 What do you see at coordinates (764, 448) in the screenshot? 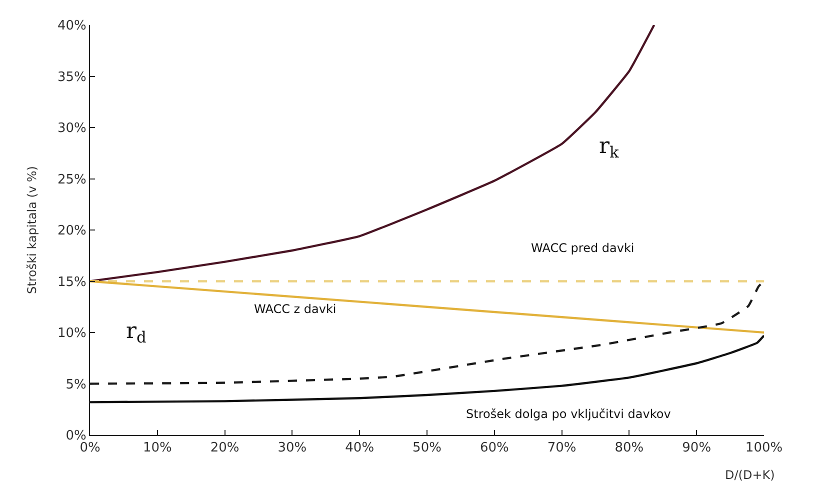
I see `x-tick-label: 100%` at bounding box center [764, 448].